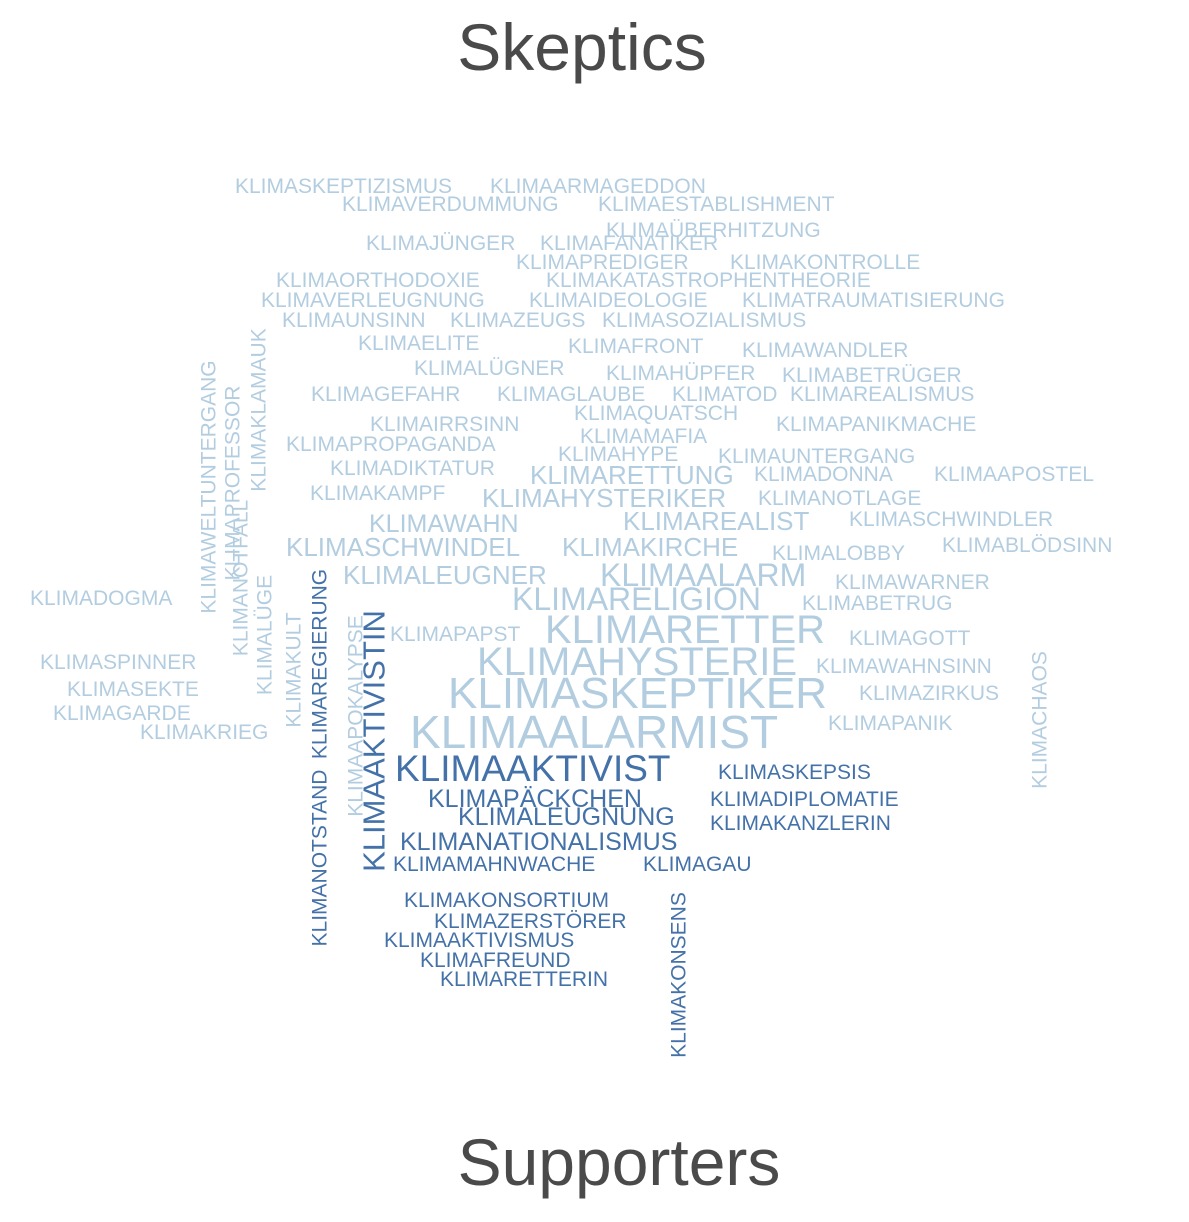  Describe the element at coordinates (209, 486) in the screenshot. I see `skeptic-word-klimaweltuntergang: KLIMAWELTUNTERGANG` at that location.